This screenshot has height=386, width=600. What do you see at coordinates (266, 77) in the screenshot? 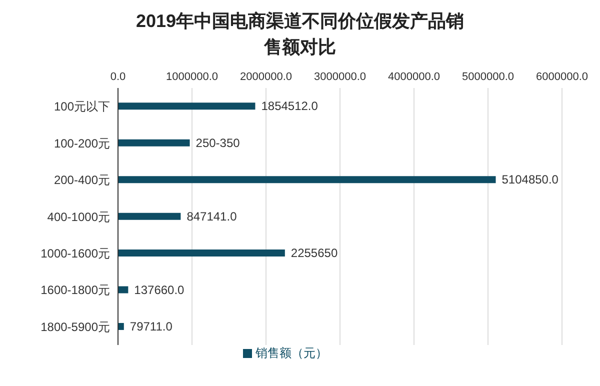
I see `x-tick-label: 2000000.0` at bounding box center [266, 77].